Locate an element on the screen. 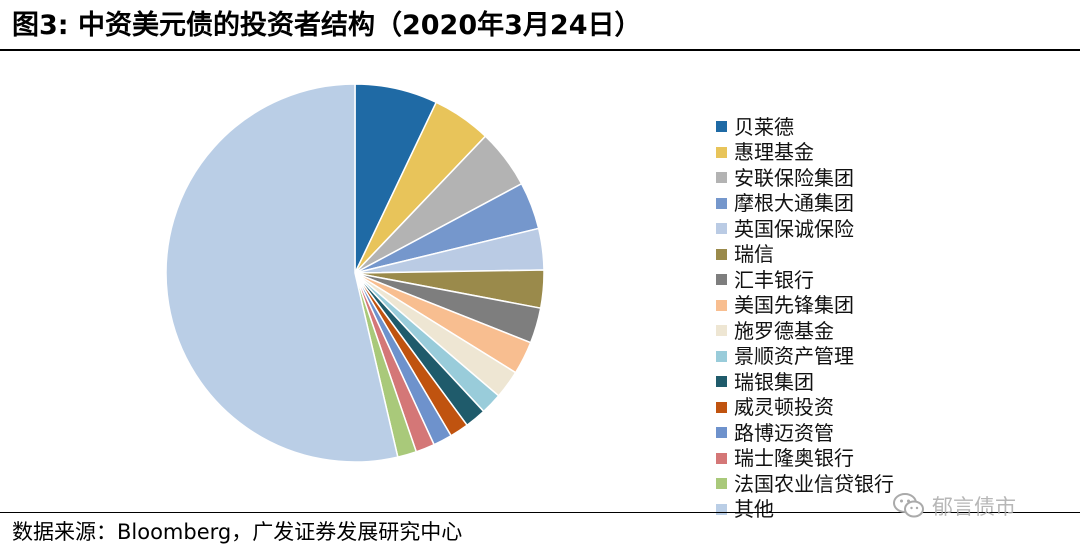 The height and width of the screenshot is (553, 1080). legend-item: 汇丰银行 is located at coordinates (805, 280).